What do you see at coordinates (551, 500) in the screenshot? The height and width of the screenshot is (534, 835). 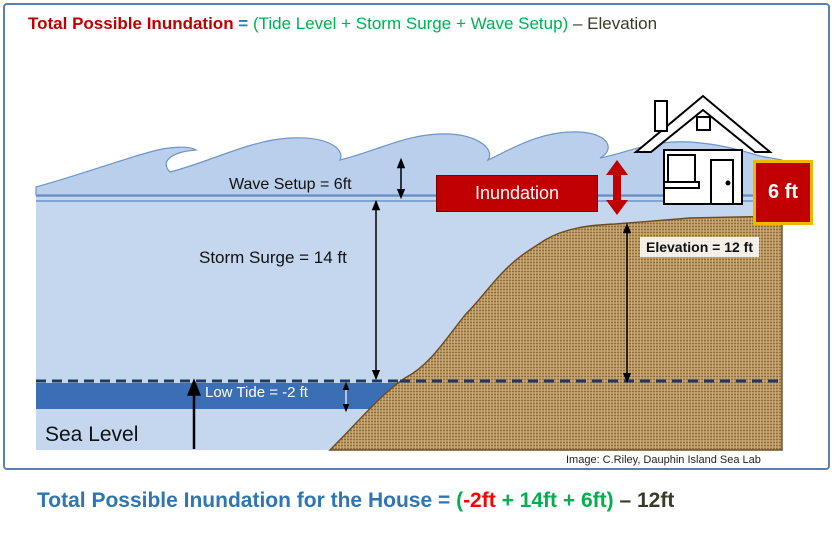 I see `surge-wave-values: + 14ft + 6ft` at bounding box center [551, 500].